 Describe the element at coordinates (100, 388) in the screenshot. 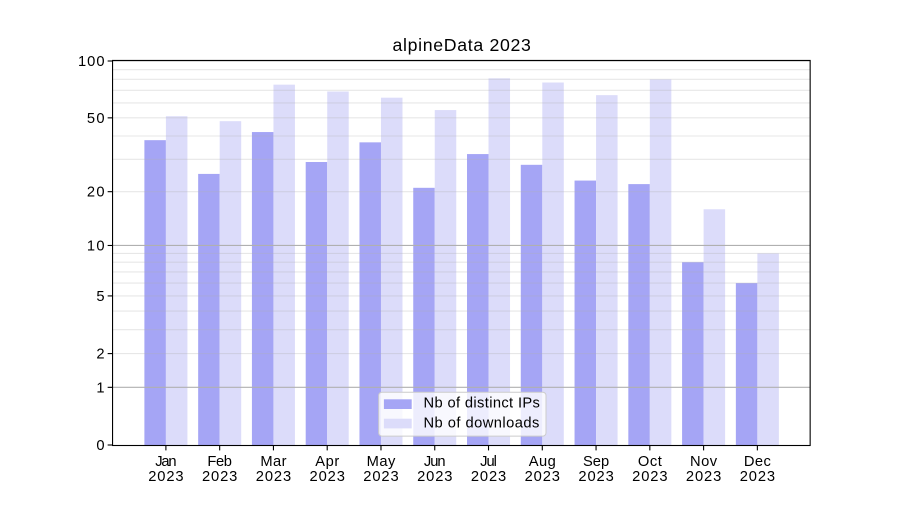

I see `svg-text: 1` at that location.